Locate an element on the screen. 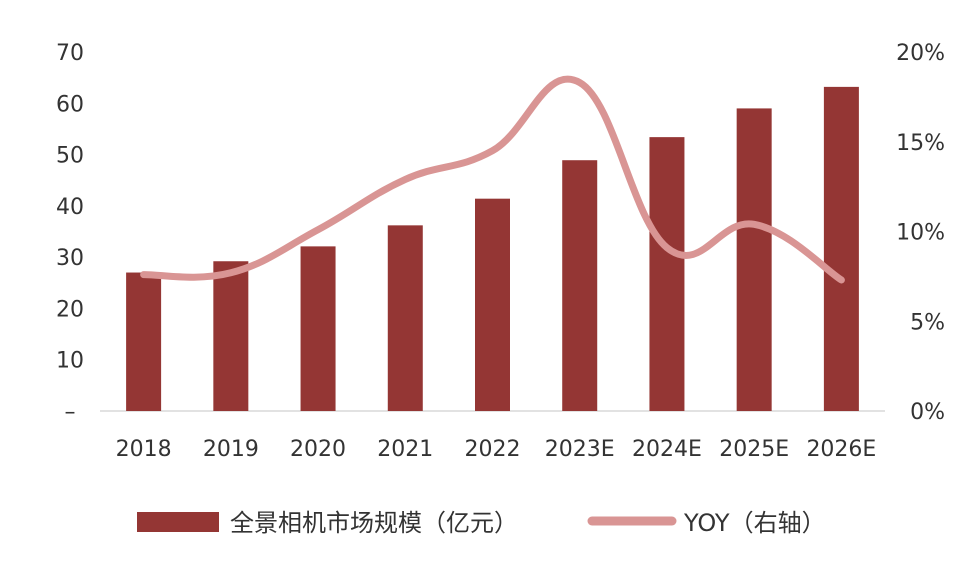 This screenshot has height=579, width=980. x-tick-label: 2024E is located at coordinates (667, 449).